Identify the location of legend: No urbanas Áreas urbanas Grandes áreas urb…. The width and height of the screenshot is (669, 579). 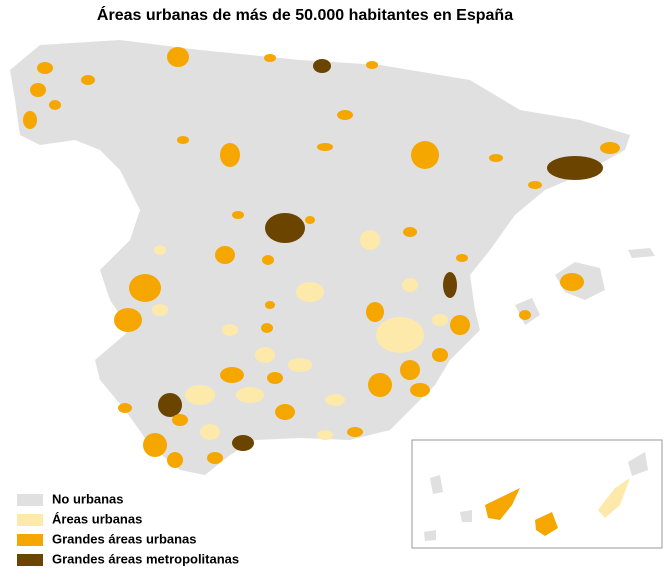
(128, 528).